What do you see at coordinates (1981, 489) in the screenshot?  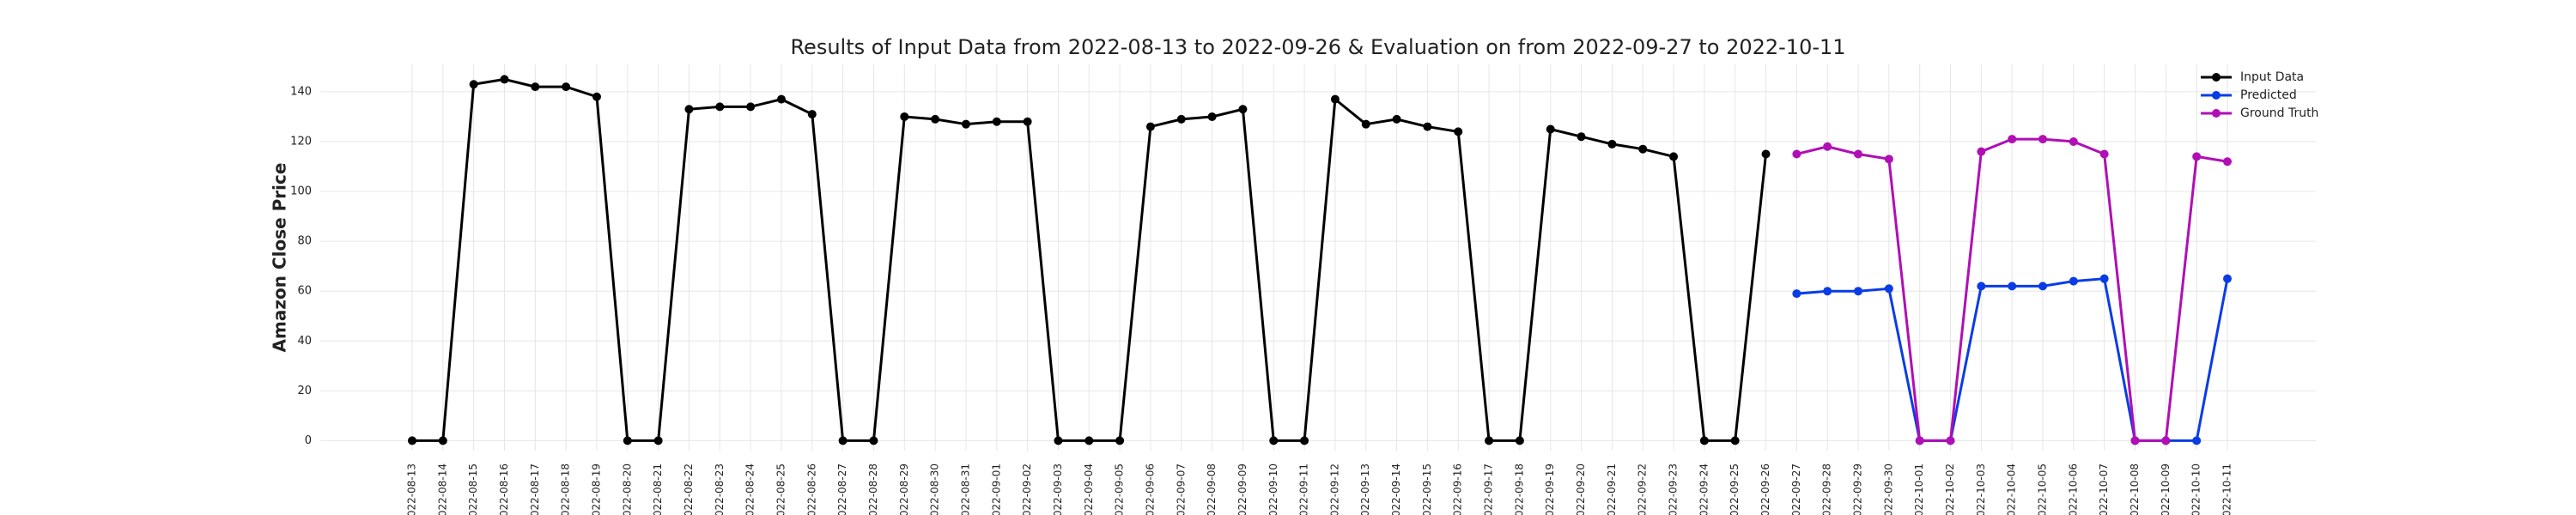 I see `x-tick-label: 2022-10-03` at bounding box center [1981, 489].